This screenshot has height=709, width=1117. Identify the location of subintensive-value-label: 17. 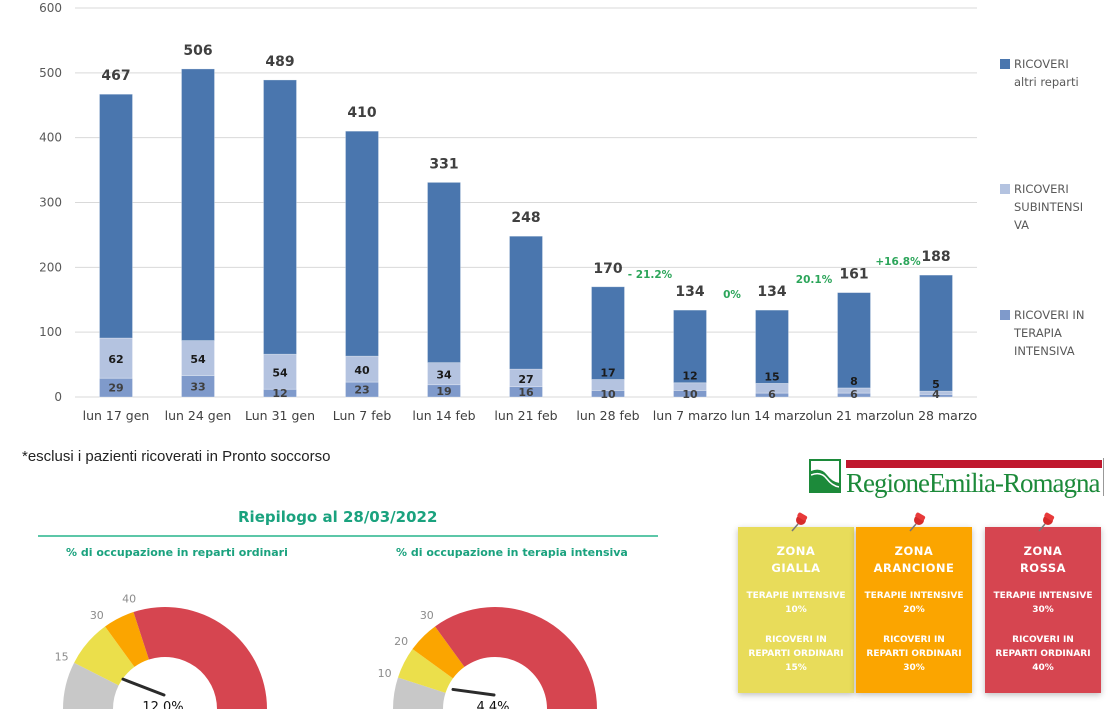
(607, 372).